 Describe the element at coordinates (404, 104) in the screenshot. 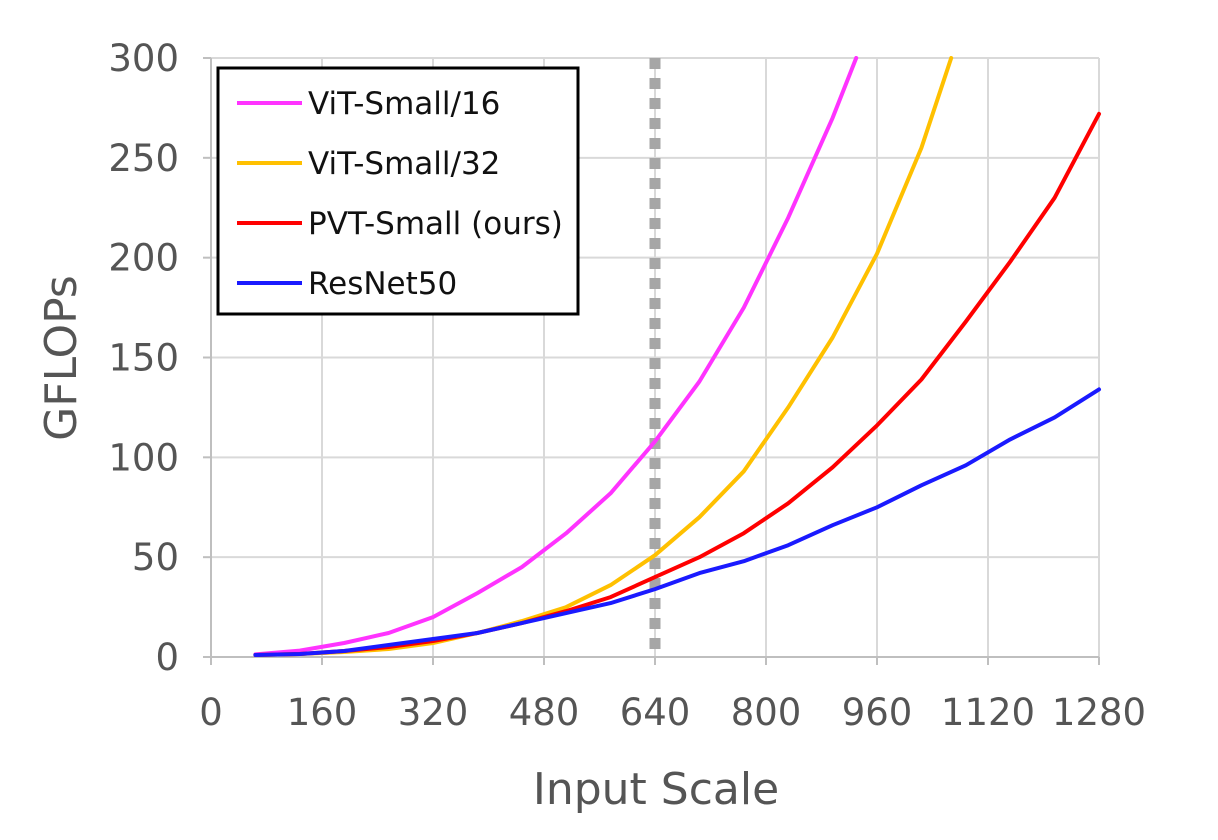

I see `legend-label: ViT-Small/16` at that location.